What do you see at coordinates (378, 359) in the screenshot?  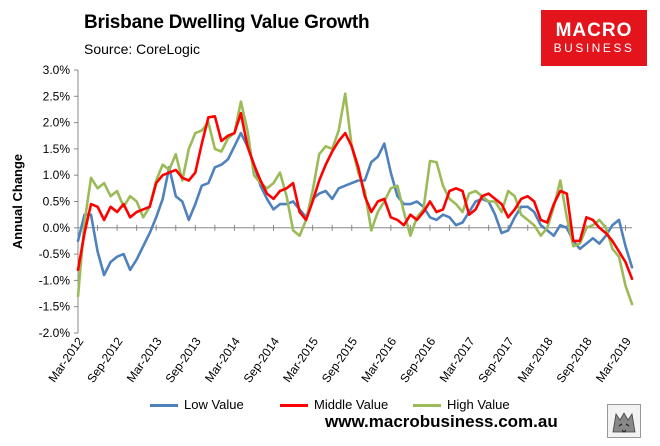 I see `x-tick-label: Mar-2016` at bounding box center [378, 359].